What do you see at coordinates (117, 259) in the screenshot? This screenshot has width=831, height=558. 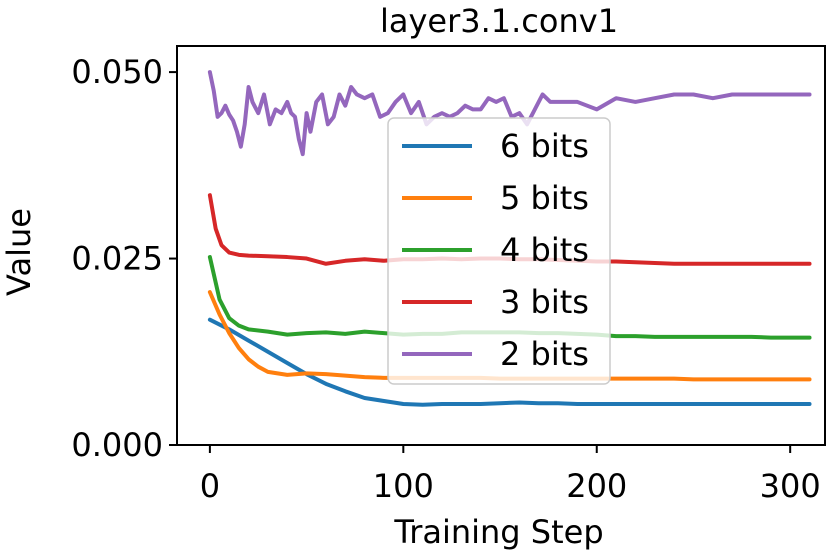 I see `y-tick-label: 0.025` at bounding box center [117, 259].